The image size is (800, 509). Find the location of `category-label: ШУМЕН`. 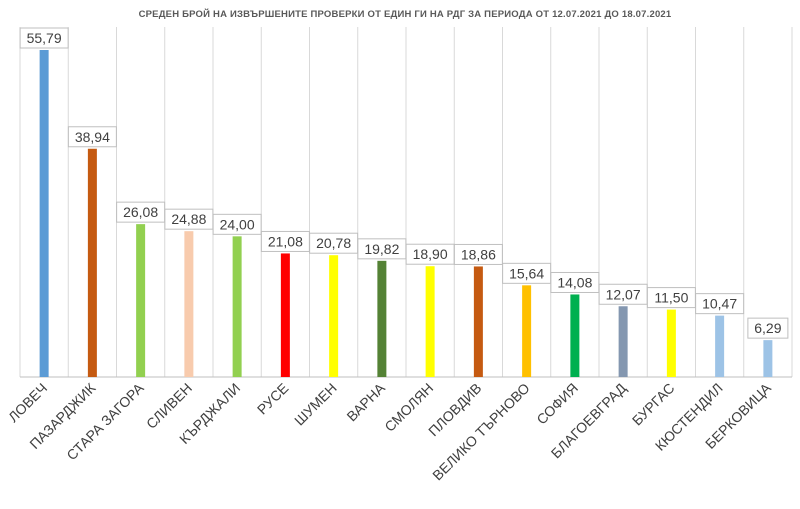

category-label: ШУМЕН is located at coordinates (315, 404).